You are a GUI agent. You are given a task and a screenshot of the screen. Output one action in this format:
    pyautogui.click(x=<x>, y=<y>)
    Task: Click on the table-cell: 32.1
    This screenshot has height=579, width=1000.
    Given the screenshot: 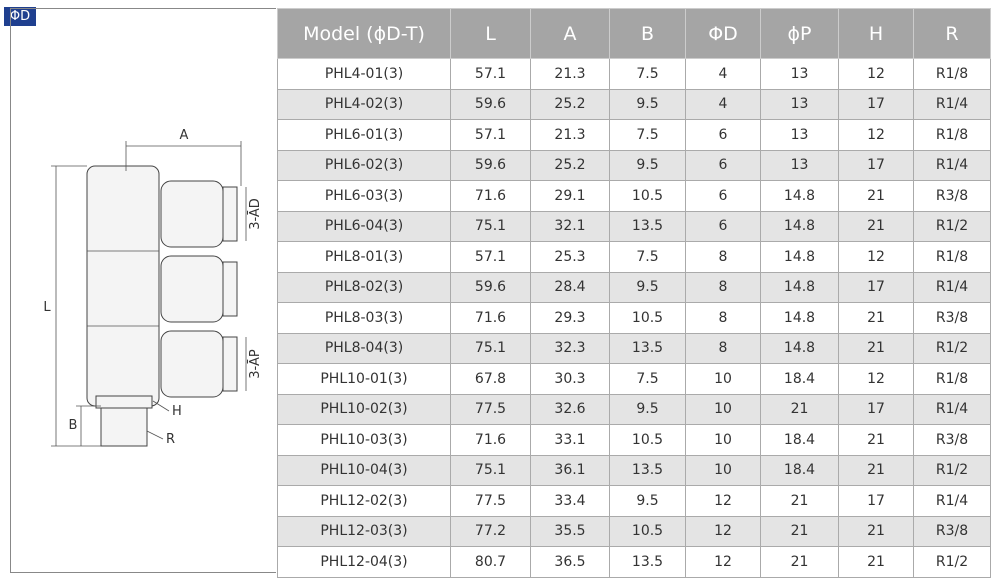 What is the action you would take?
    pyautogui.click(x=570, y=226)
    